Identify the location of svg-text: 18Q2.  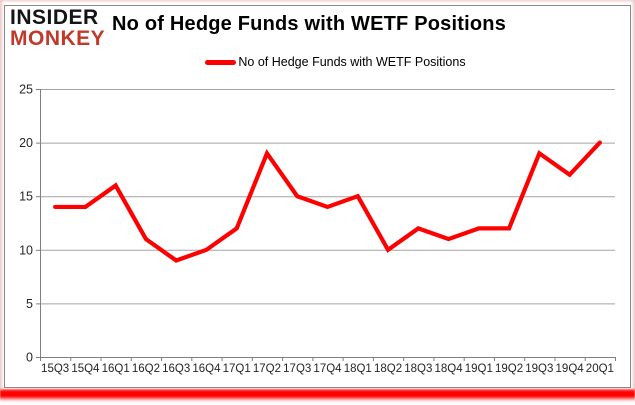
(388, 369).